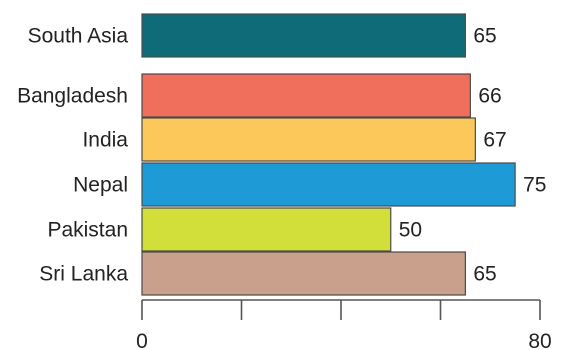 Image resolution: width=561 pixels, height=350 pixels. What do you see at coordinates (328, 184) in the screenshot?
I see `bar-nepal` at bounding box center [328, 184].